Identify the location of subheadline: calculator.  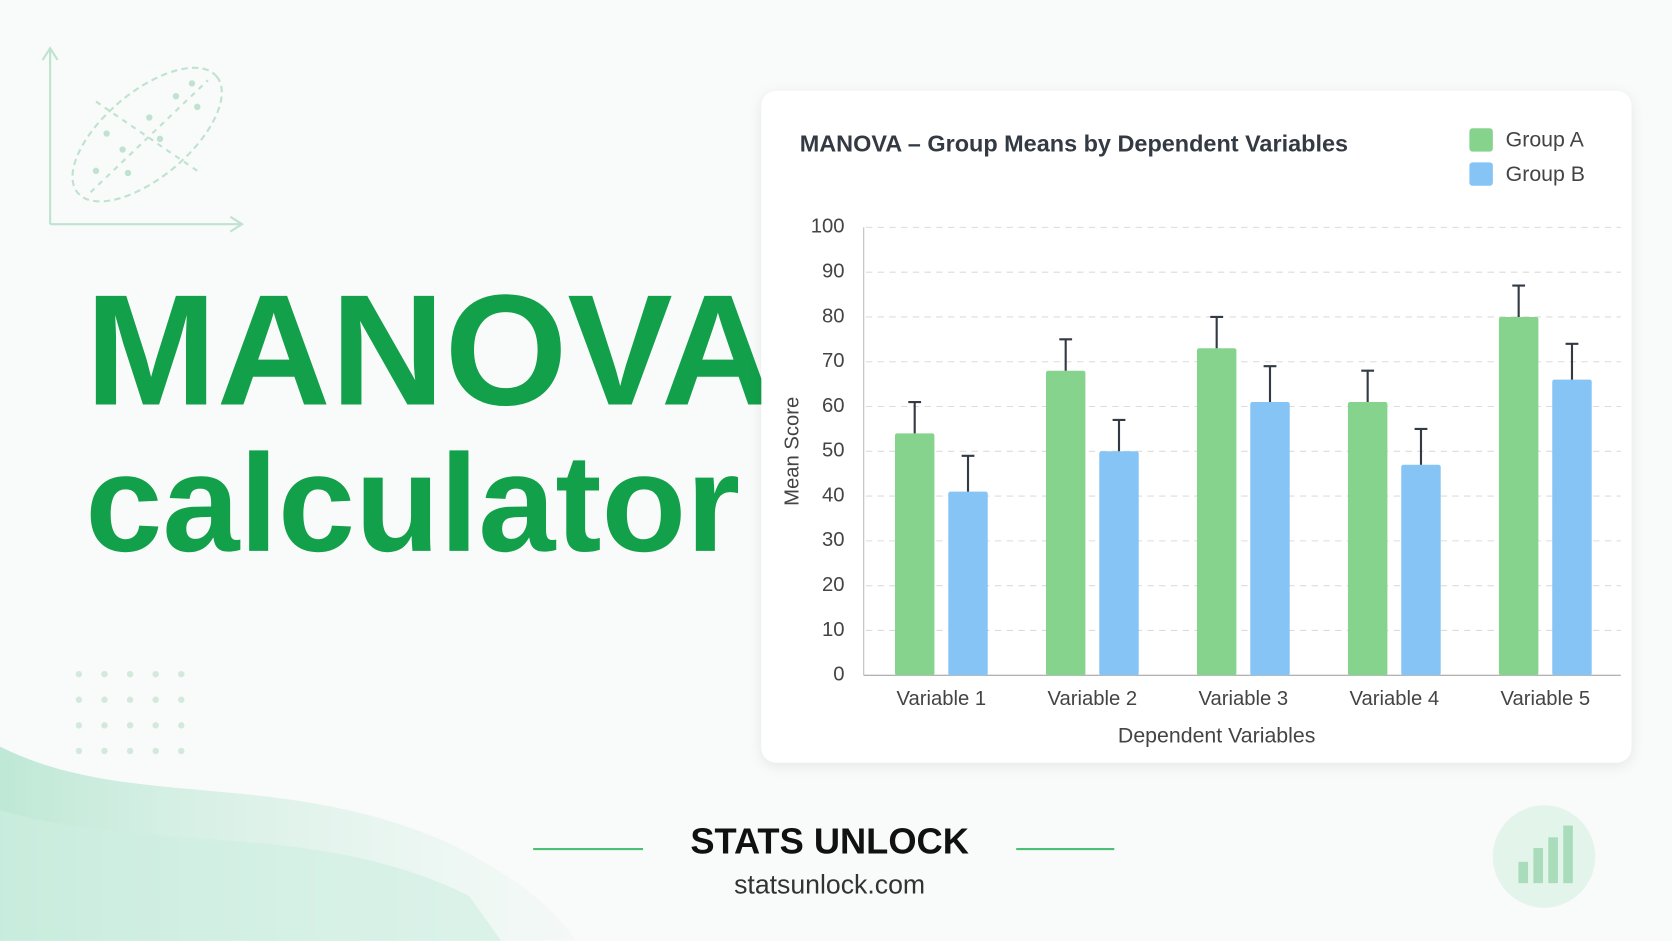
(412, 504).